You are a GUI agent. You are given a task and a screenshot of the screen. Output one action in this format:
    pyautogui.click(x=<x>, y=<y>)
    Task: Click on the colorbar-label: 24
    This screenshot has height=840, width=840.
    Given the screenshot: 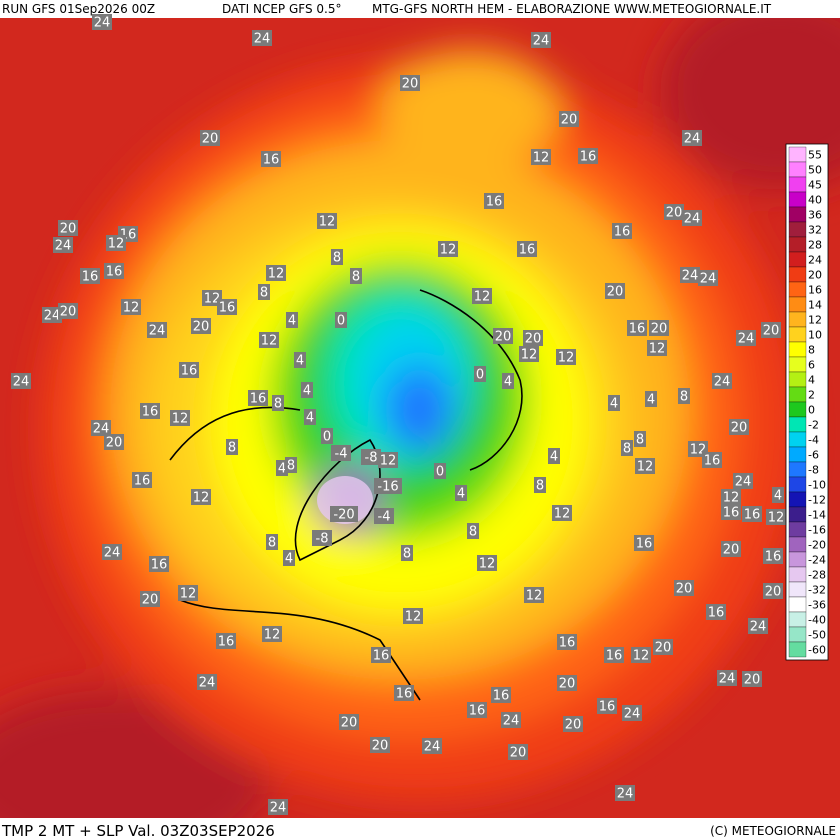 What is the action you would take?
    pyautogui.click(x=815, y=260)
    